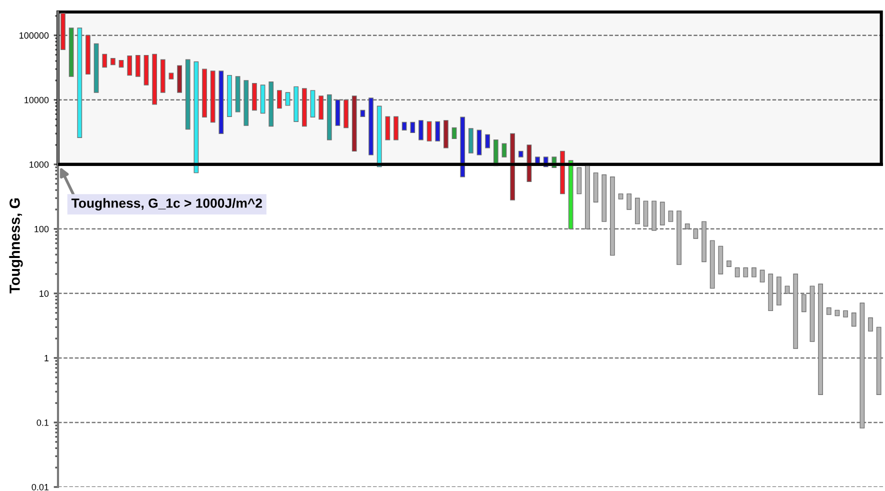 Image resolution: width=885 pixels, height=491 pixels. Describe the element at coordinates (36, 100) in the screenshot. I see `y-tick-label: 10000` at that location.